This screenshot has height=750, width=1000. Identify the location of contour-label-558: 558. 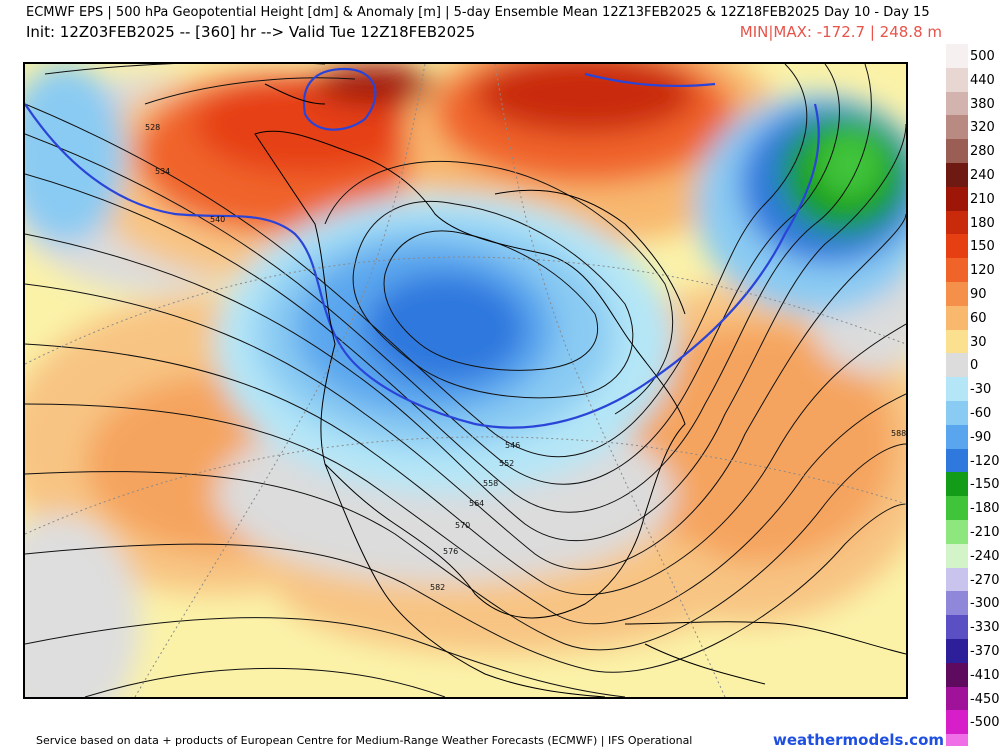
(490, 483).